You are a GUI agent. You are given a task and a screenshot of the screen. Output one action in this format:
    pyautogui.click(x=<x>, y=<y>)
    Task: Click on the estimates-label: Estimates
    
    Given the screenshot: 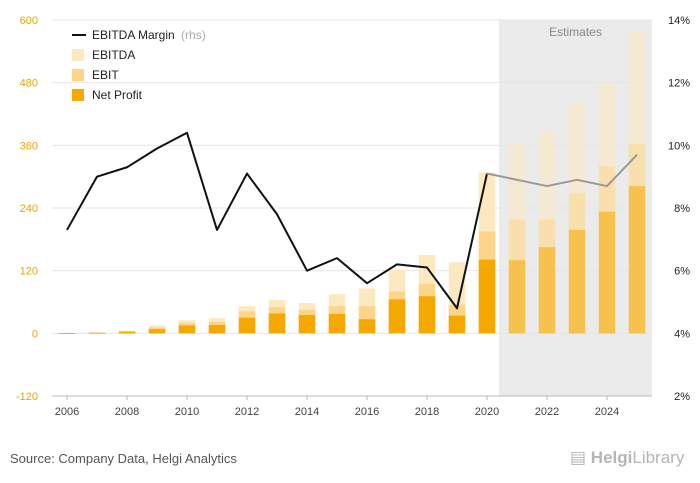 What is the action you would take?
    pyautogui.click(x=575, y=32)
    